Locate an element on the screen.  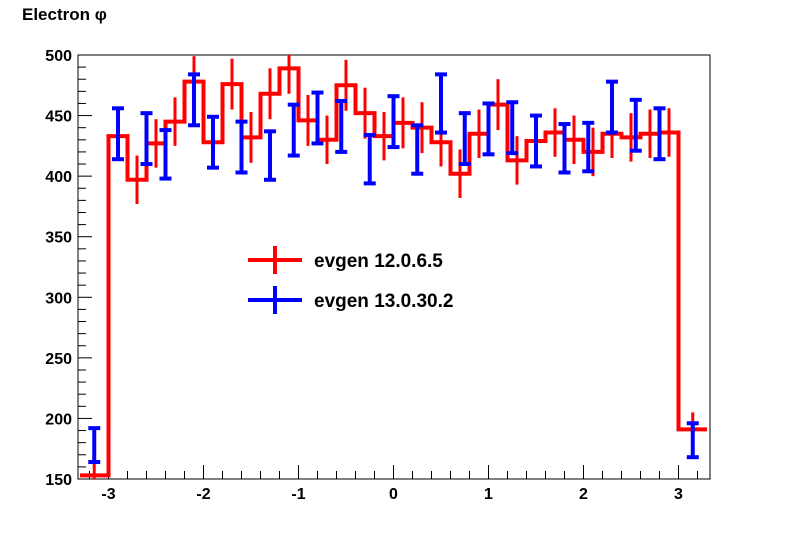
y-tick-label: 450 is located at coordinates (58, 117).